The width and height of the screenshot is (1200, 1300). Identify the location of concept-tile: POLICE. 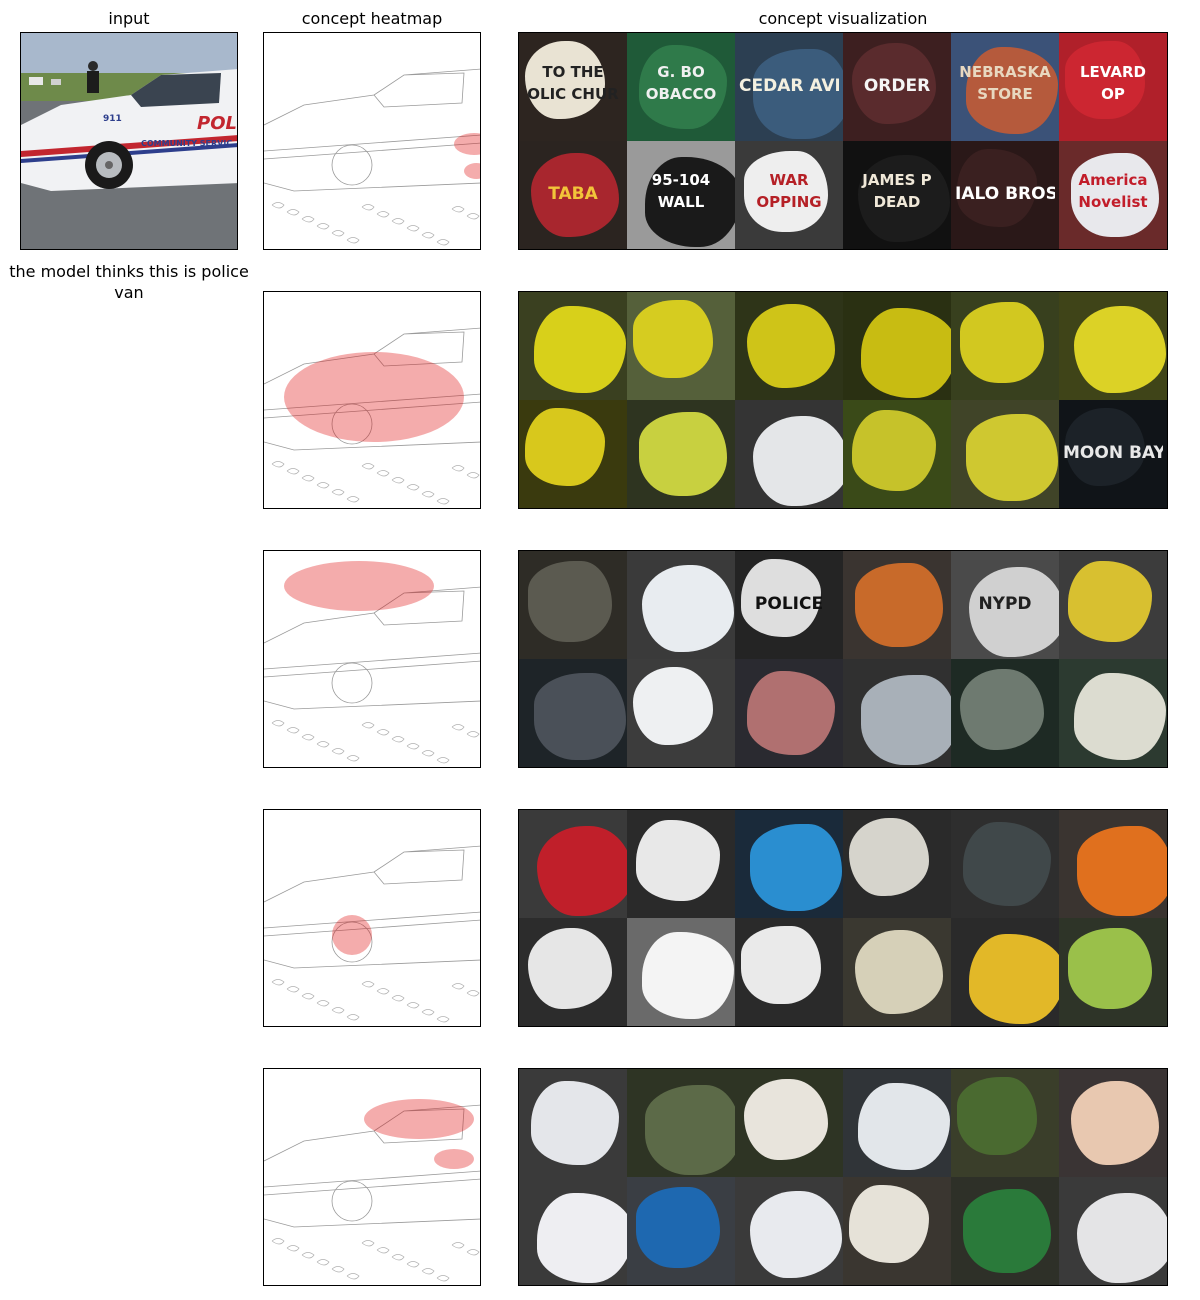
(789, 605).